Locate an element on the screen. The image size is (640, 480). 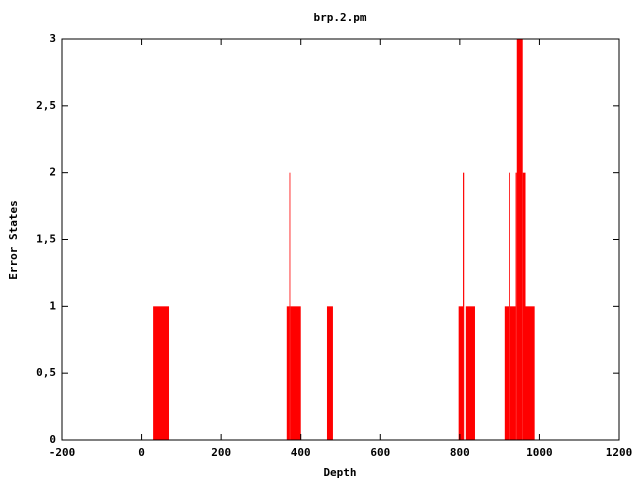
x-tick-label: 800 is located at coordinates (460, 452).